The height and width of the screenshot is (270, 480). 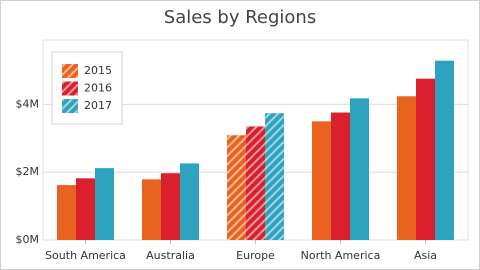 What do you see at coordinates (98, 88) in the screenshot?
I see `legend-label: 2016` at bounding box center [98, 88].